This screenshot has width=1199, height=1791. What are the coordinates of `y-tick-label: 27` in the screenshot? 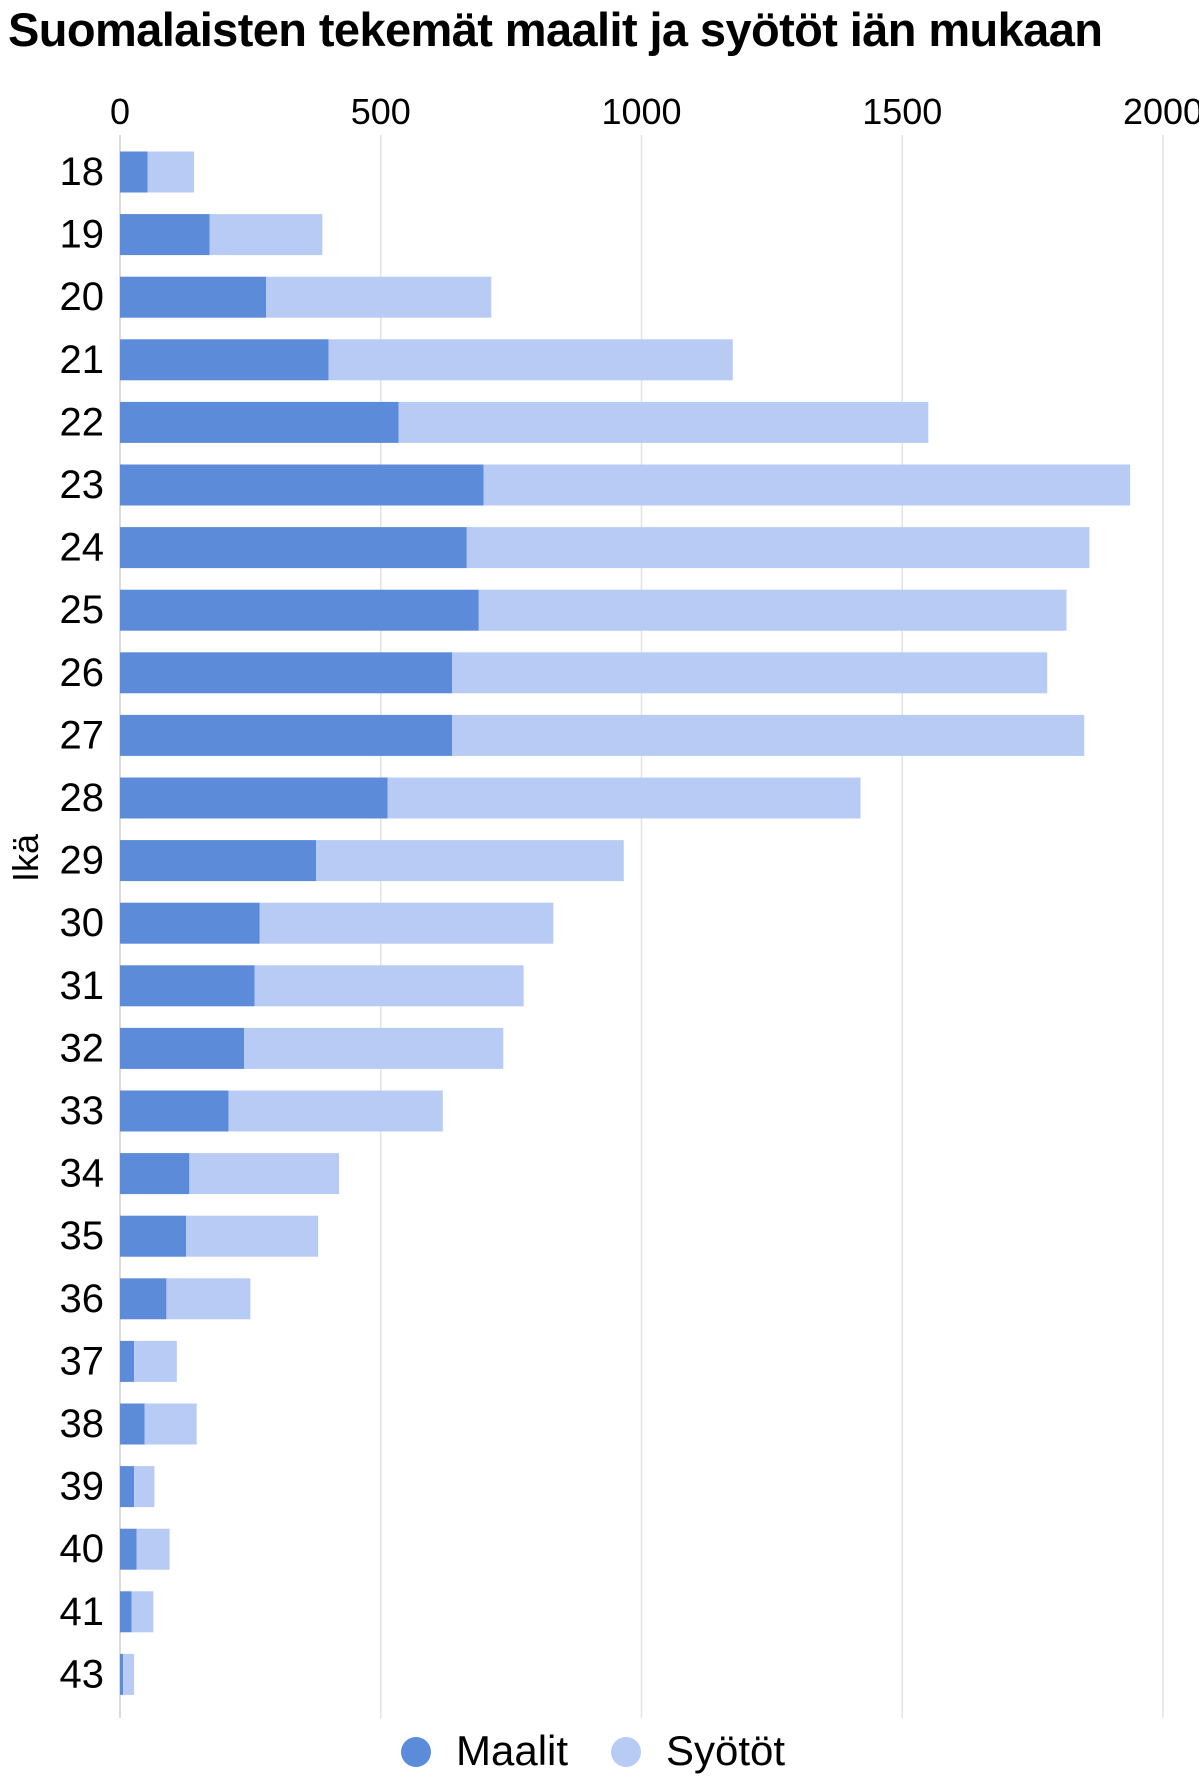 It's located at (82, 735).